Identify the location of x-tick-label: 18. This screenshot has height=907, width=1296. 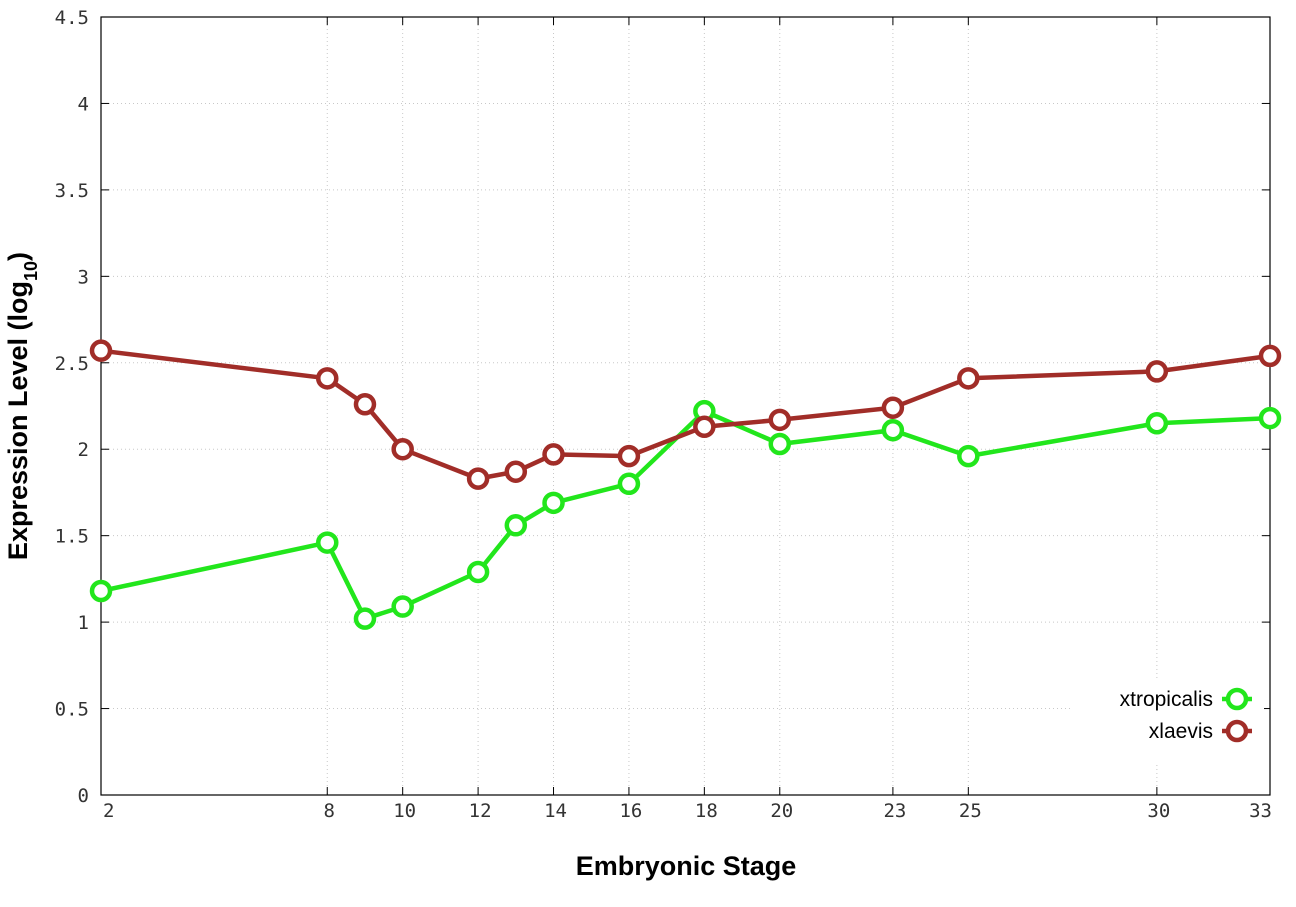
(706, 811).